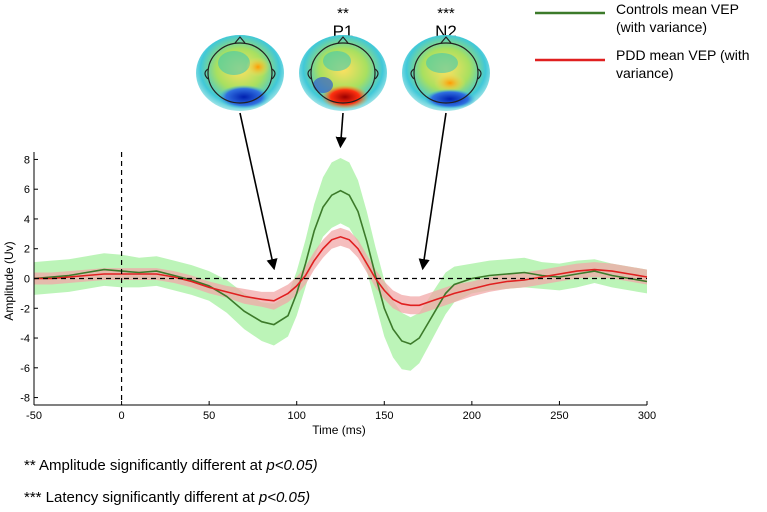 The width and height of the screenshot is (767, 512). Describe the element at coordinates (343, 191) in the screenshot. I see `component-arrows` at that location.